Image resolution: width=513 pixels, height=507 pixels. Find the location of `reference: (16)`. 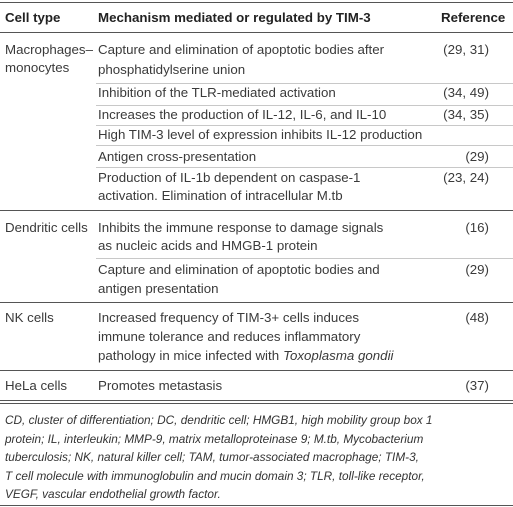

reference: (16) is located at coordinates (477, 227).